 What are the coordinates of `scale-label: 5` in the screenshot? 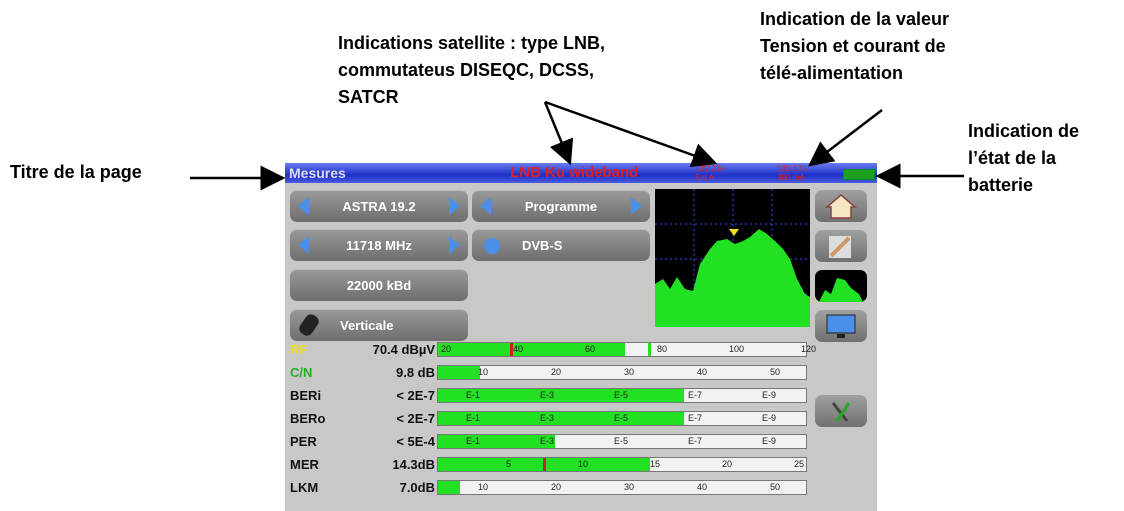 It's located at (509, 464).